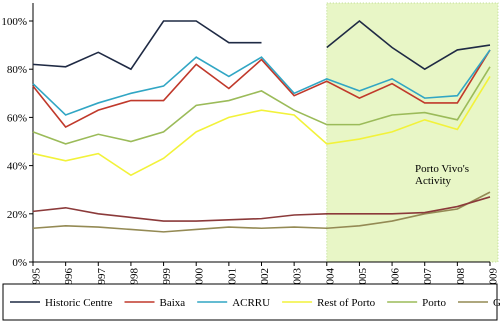 This screenshot has height=324, width=500. I want to click on legend-label: Rest of Porto, so click(346, 303).